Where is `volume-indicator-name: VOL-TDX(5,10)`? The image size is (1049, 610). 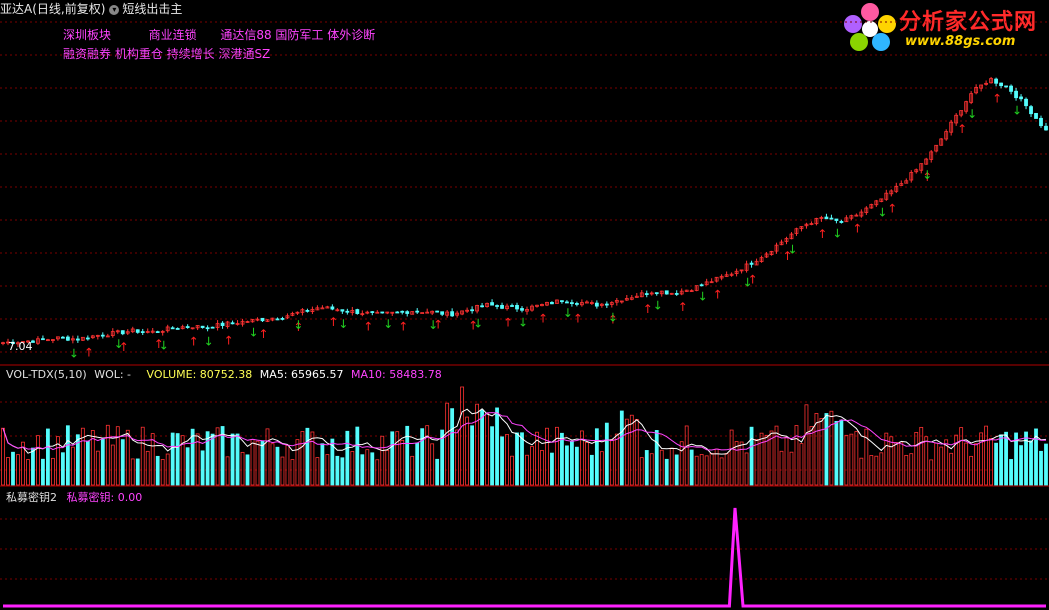 volume-indicator-name: VOL-TDX(5,10) is located at coordinates (46, 374).